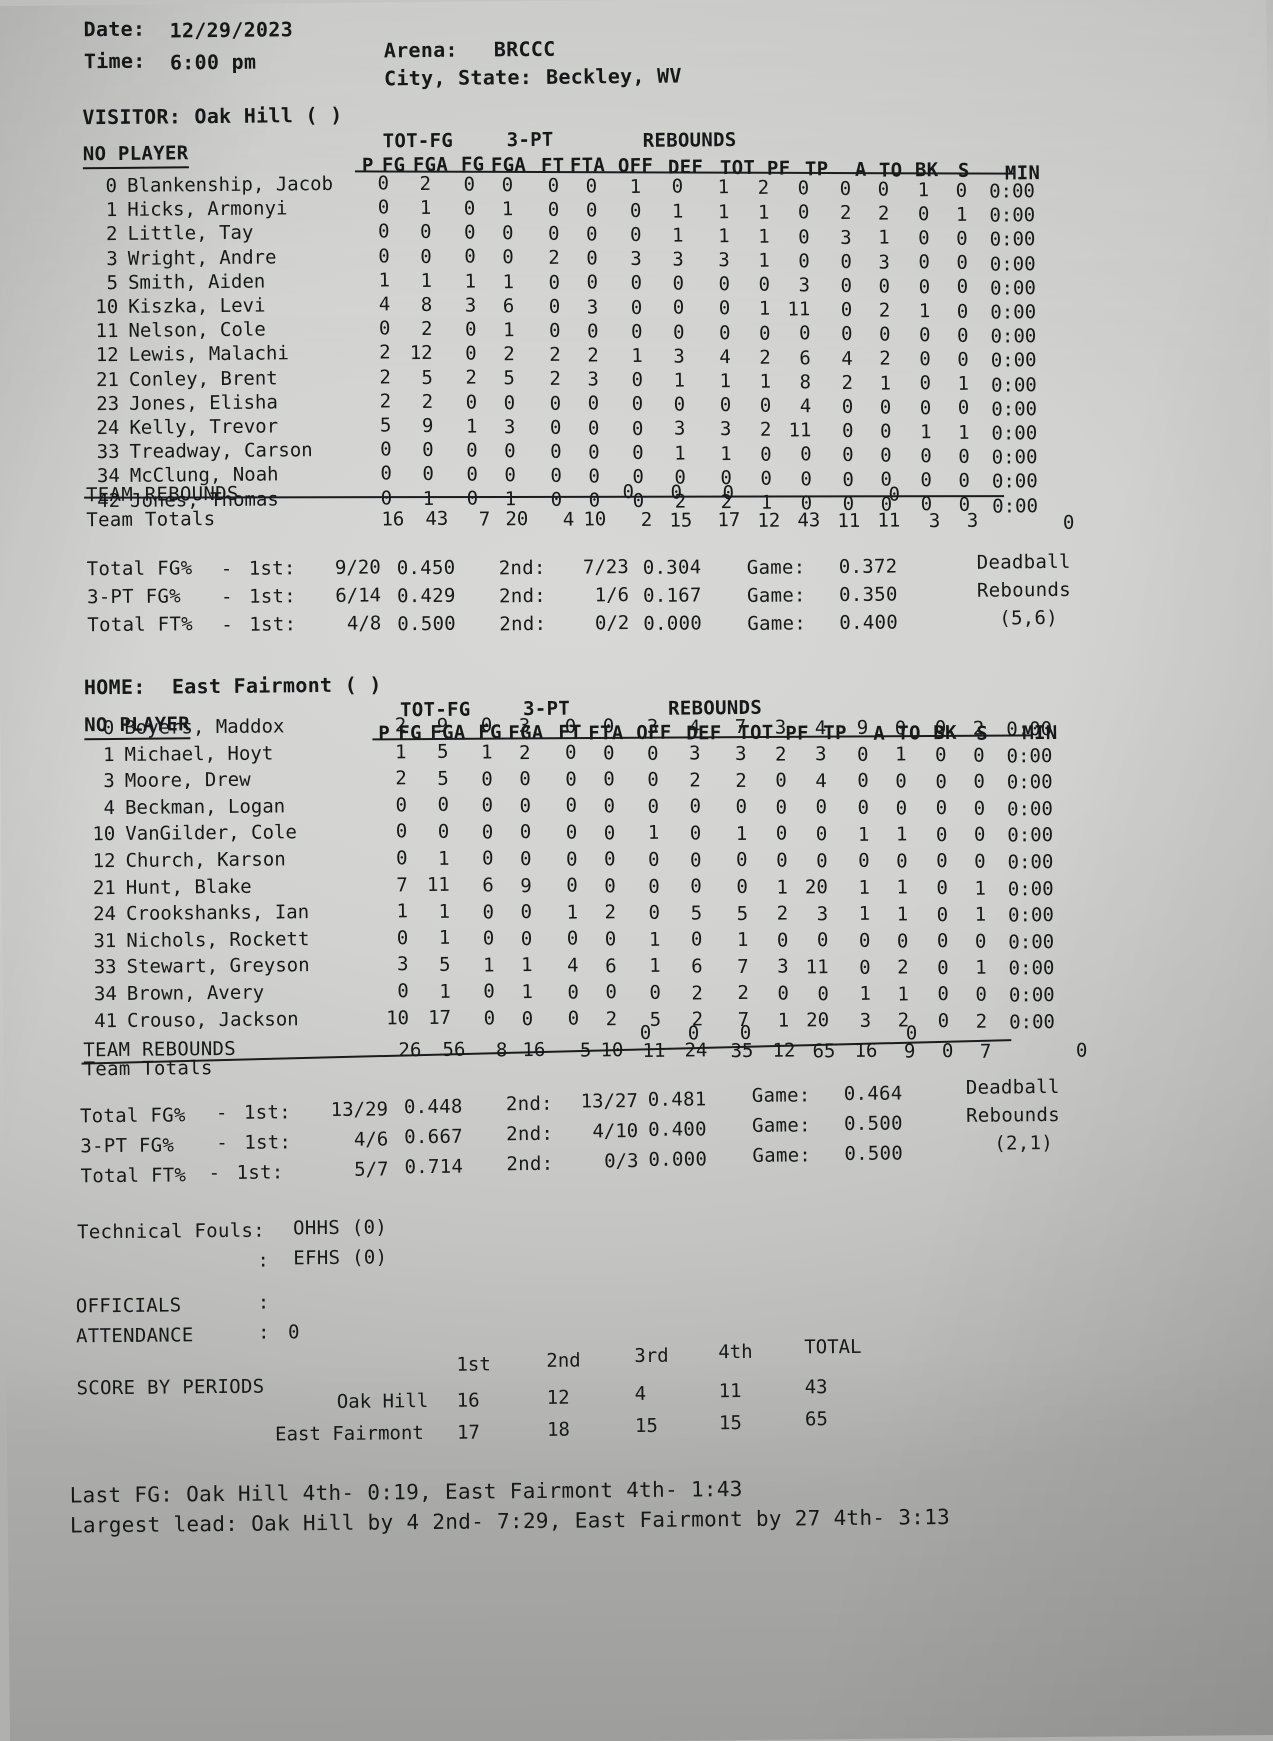 The width and height of the screenshot is (1273, 1741). Describe the element at coordinates (106, 1020) in the screenshot. I see `jersey-number: 41` at that location.